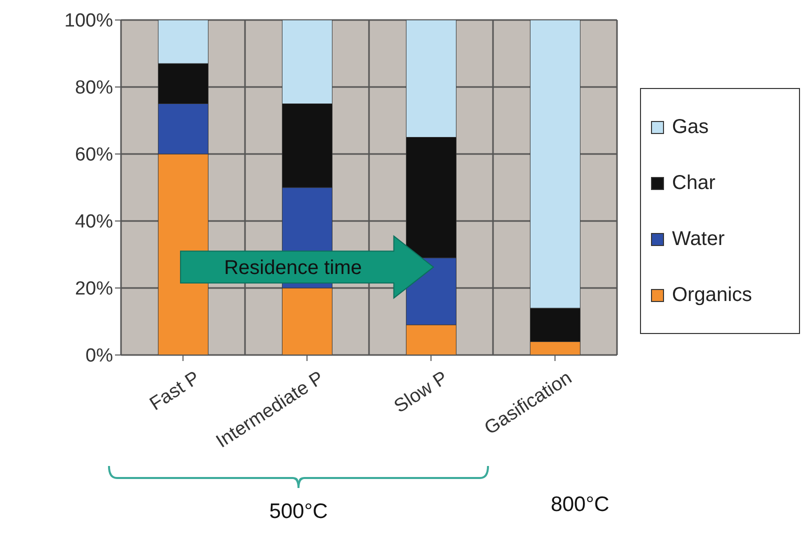  Describe the element at coordinates (100, 356) in the screenshot. I see `y-tick-label: 0%` at that location.